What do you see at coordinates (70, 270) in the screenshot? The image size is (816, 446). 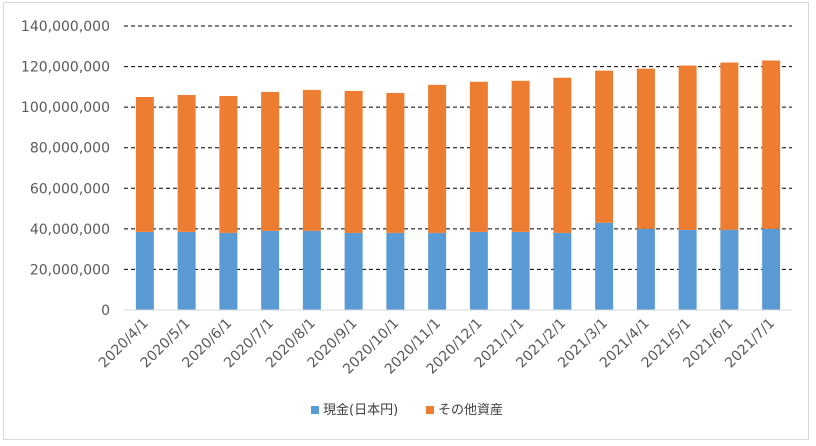 I see `y-tick-label: 20,000,000` at bounding box center [70, 270].